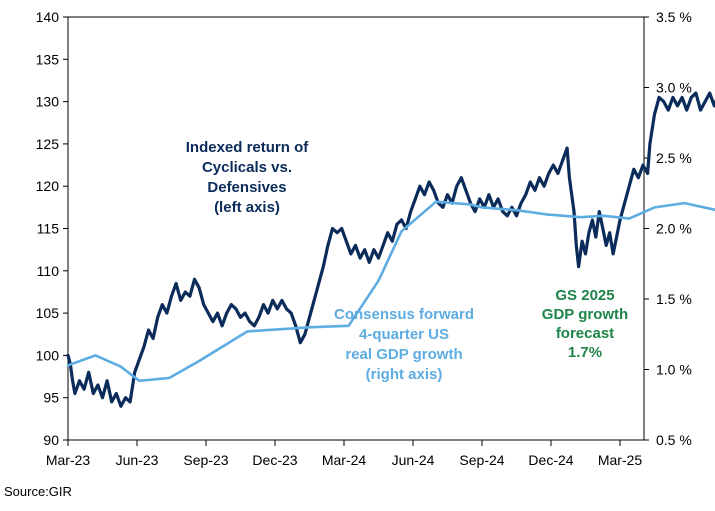  Describe the element at coordinates (48, 355) in the screenshot. I see `left-axis-tick-label: 100` at that location.